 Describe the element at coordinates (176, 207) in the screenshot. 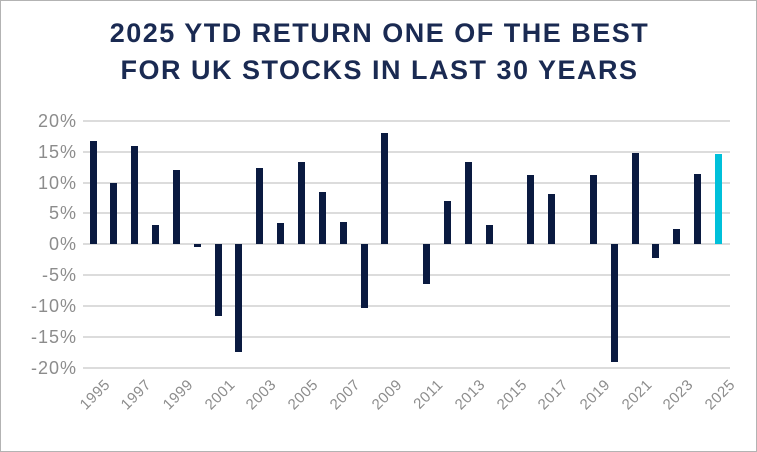

I see `bar-1999` at that location.